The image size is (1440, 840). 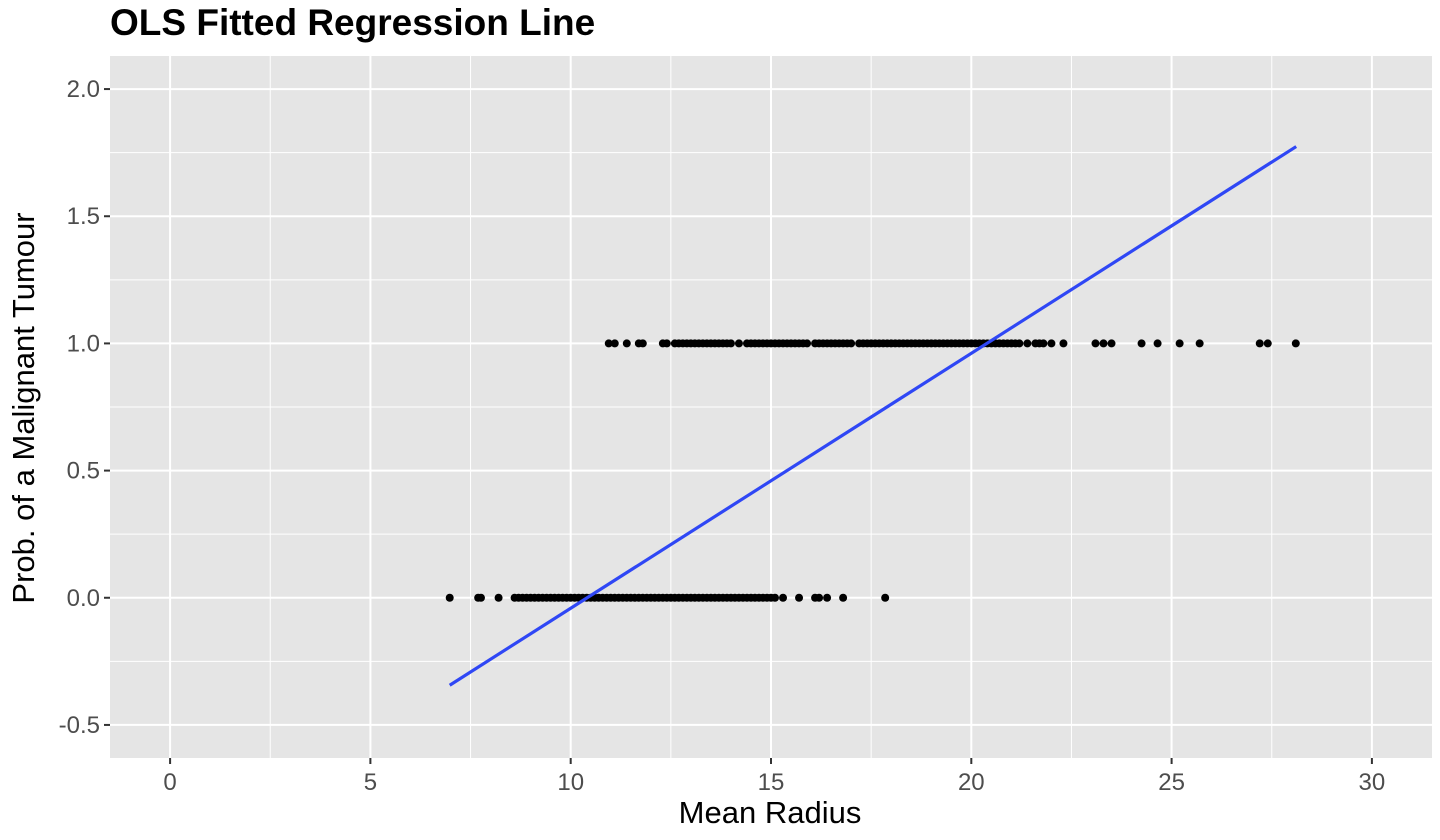 What do you see at coordinates (79, 725) in the screenshot?
I see `y-tick-label: -0.5` at bounding box center [79, 725].